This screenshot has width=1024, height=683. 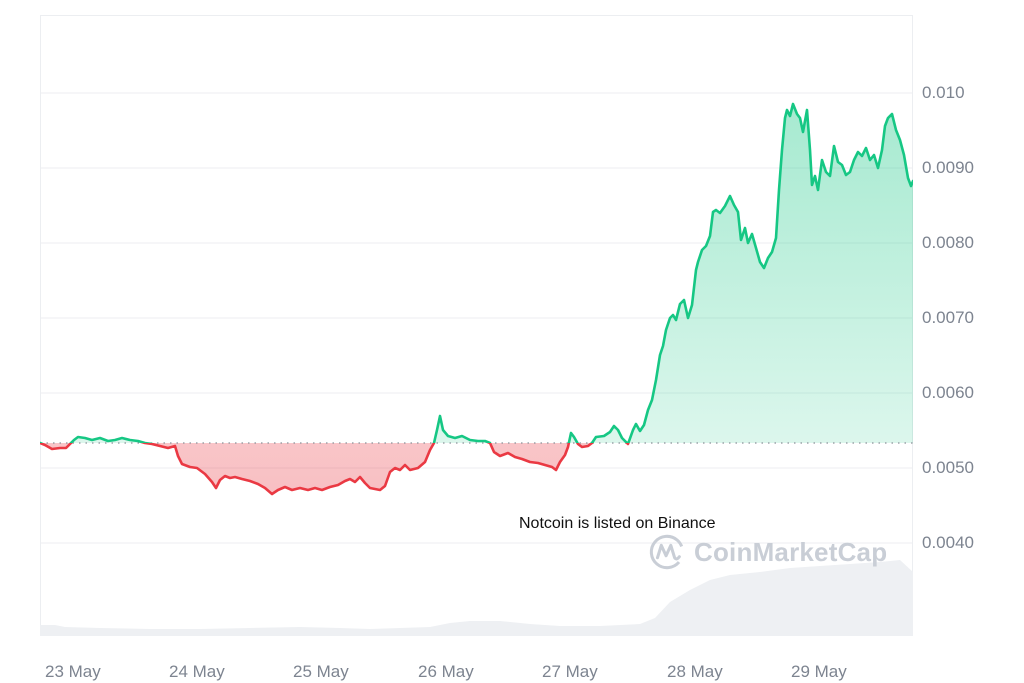 What do you see at coordinates (819, 671) in the screenshot?
I see `x-tick-label: 29 May` at bounding box center [819, 671].